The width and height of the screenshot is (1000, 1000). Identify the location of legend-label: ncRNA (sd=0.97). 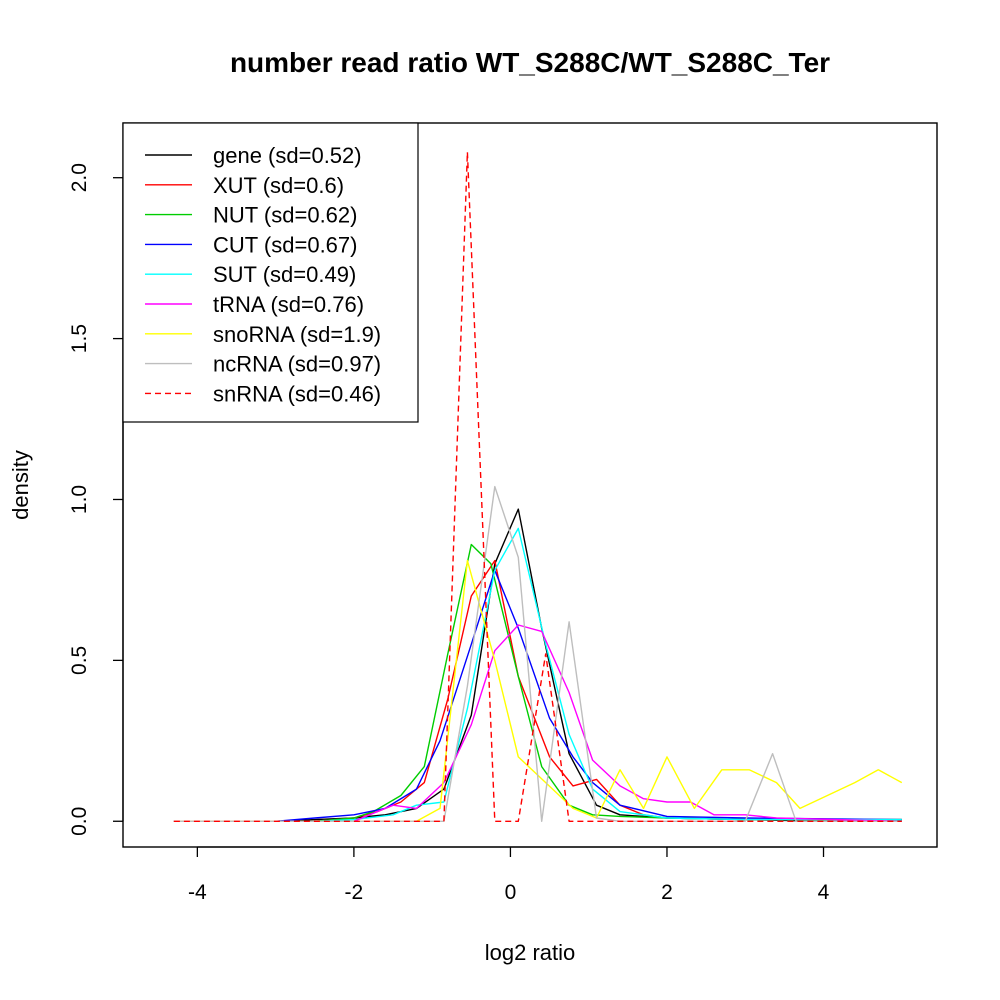
(297, 364).